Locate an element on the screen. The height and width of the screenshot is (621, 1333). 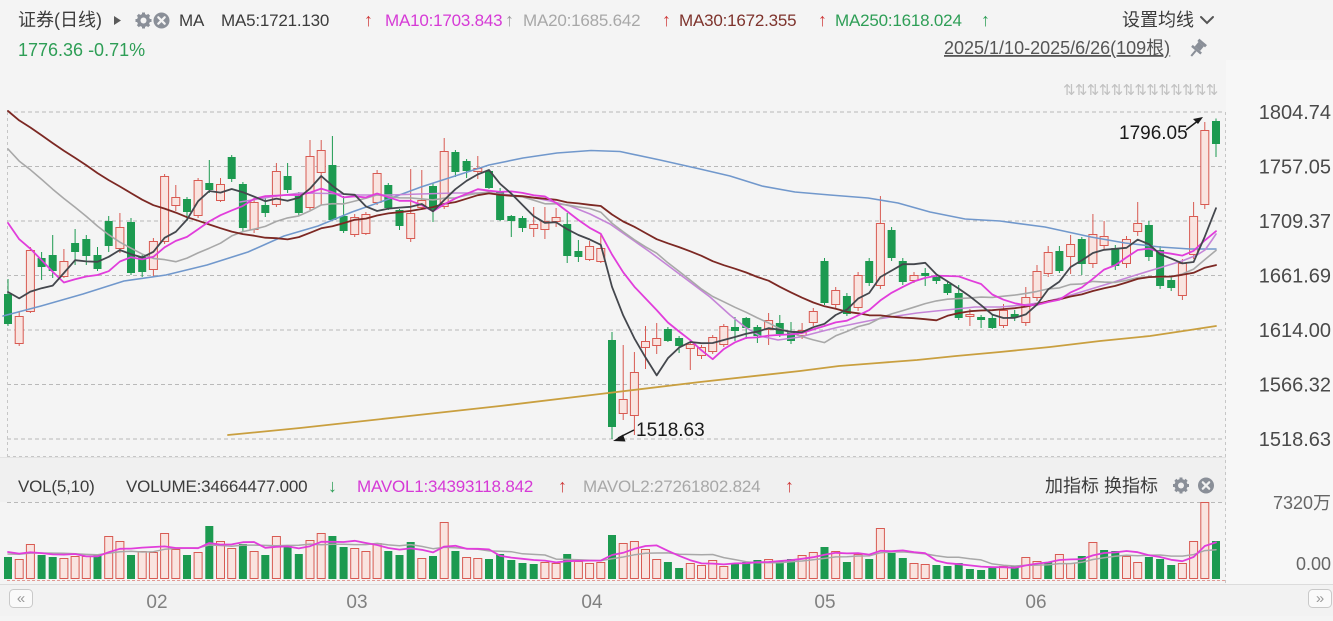
svg-text: 1776.36 -0.71% is located at coordinates (81, 50).